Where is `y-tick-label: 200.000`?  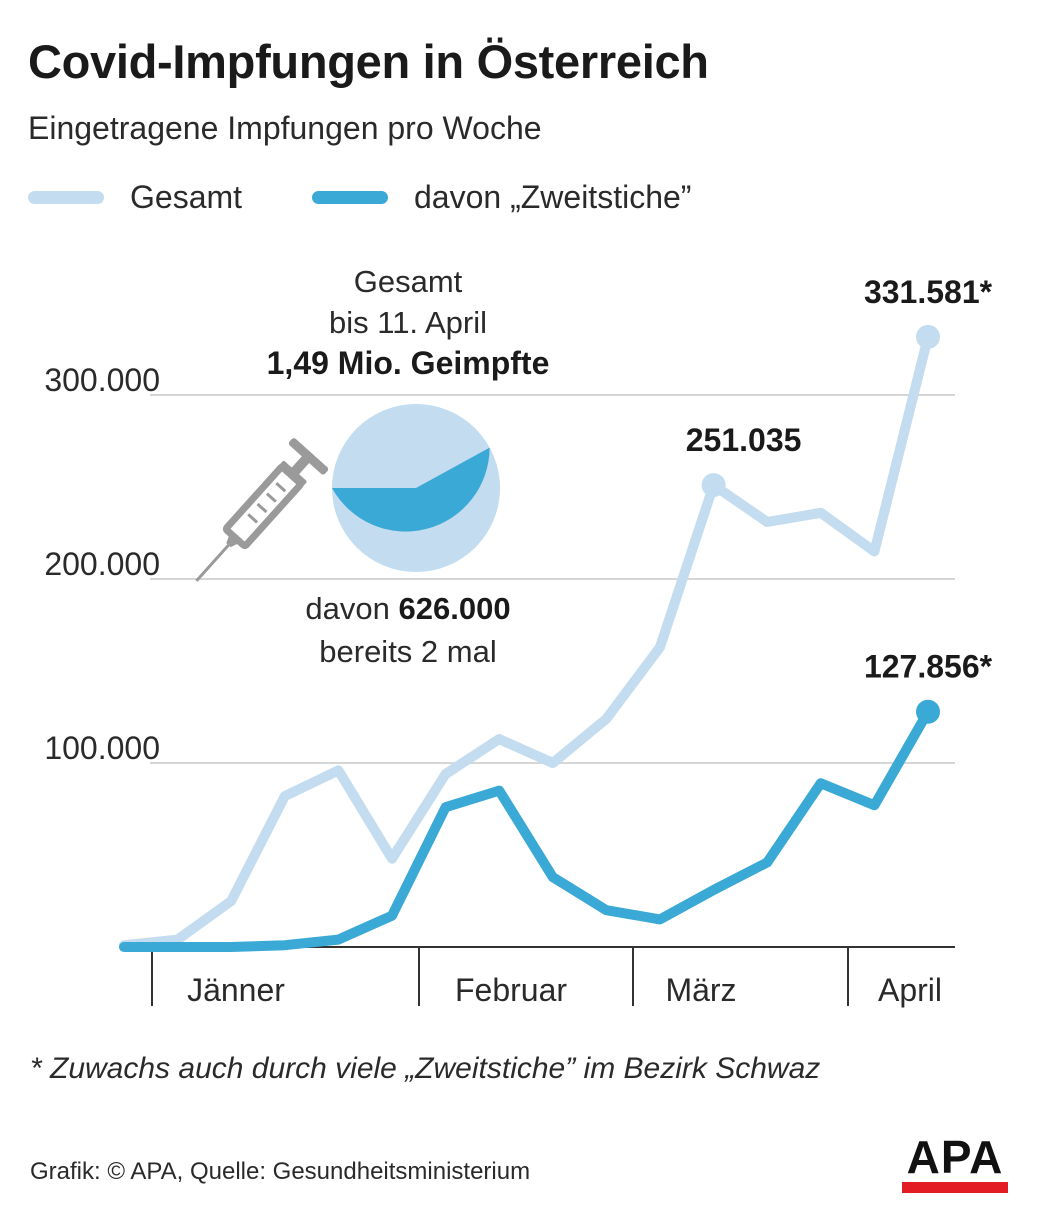 y-tick-label: 200.000 is located at coordinates (102, 564).